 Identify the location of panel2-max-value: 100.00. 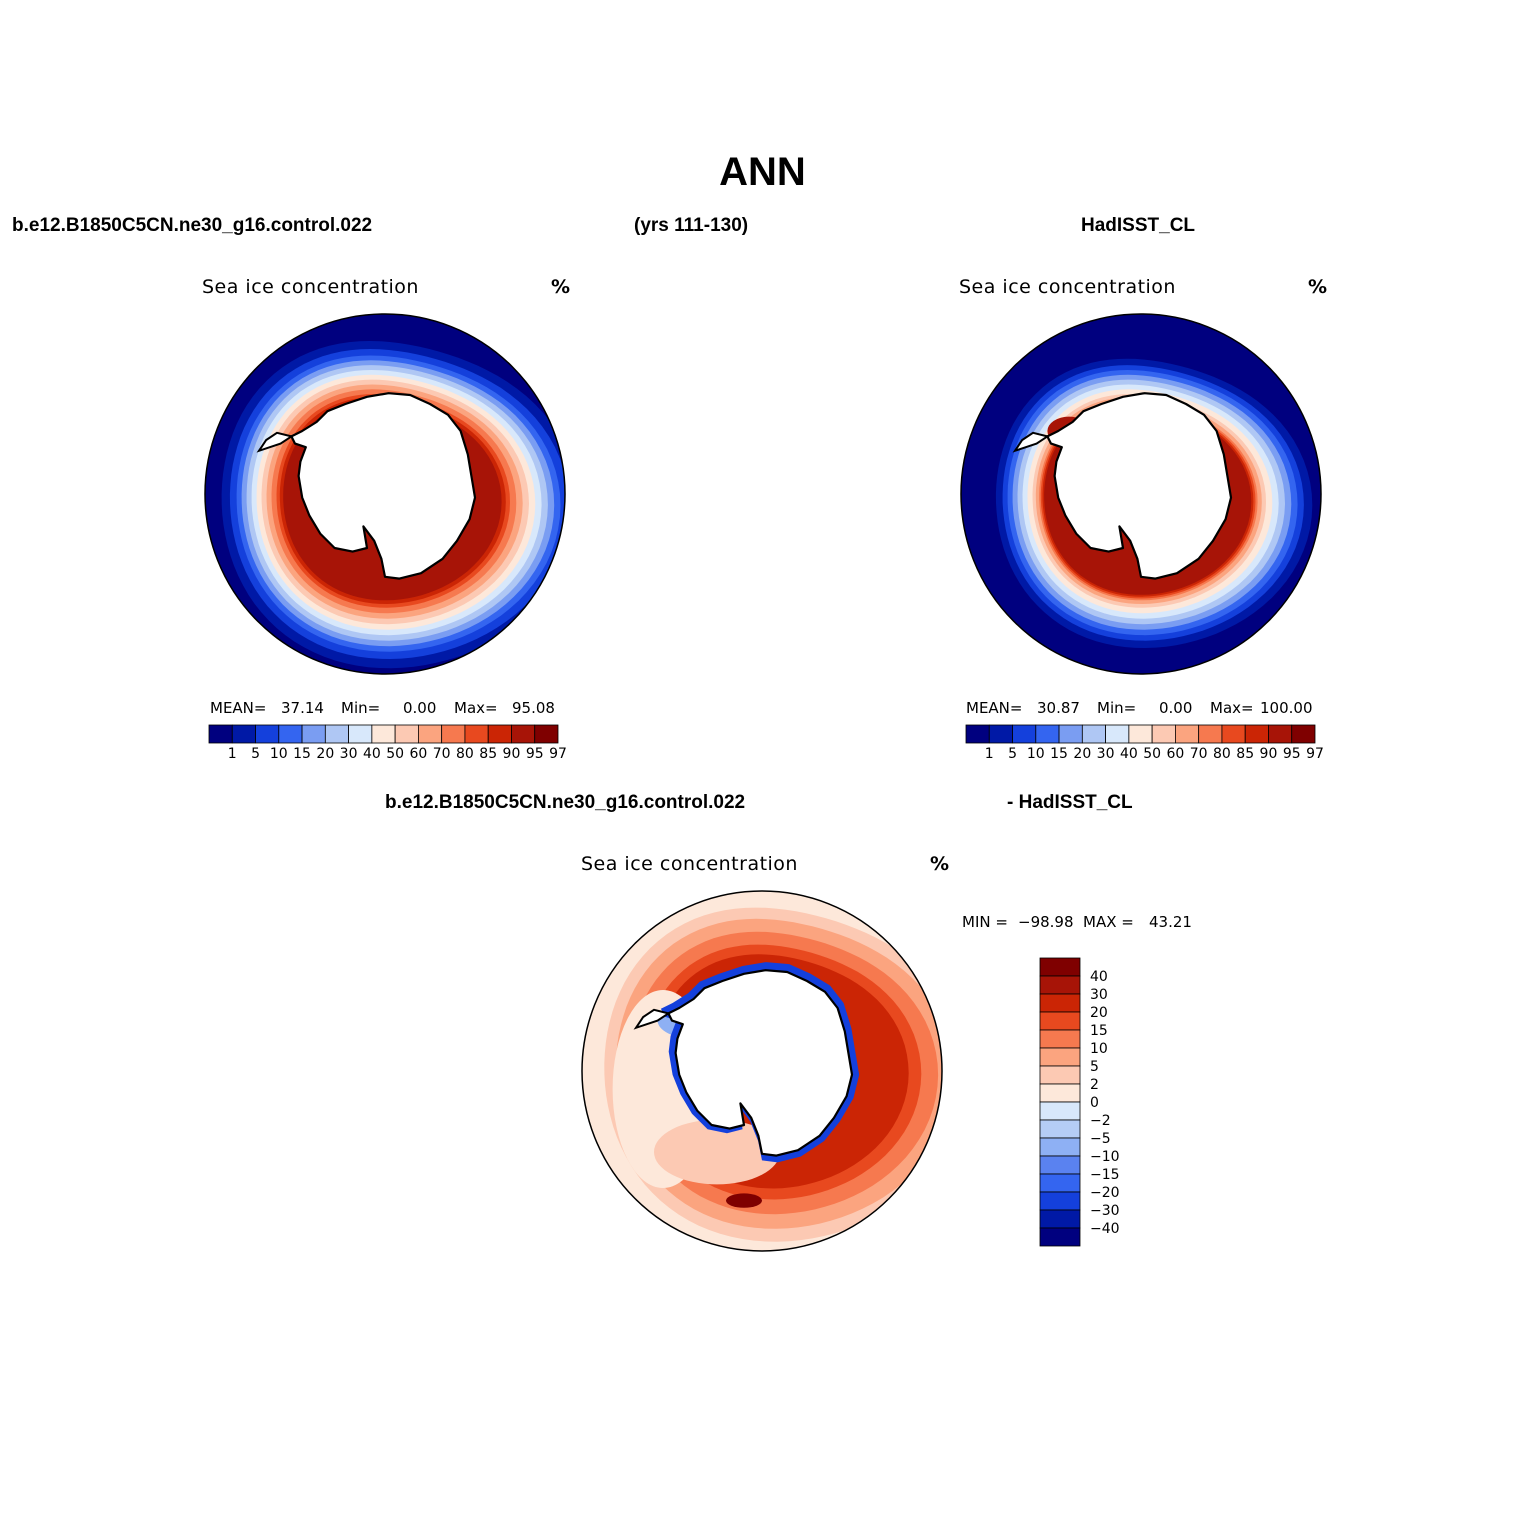
(1286, 708).